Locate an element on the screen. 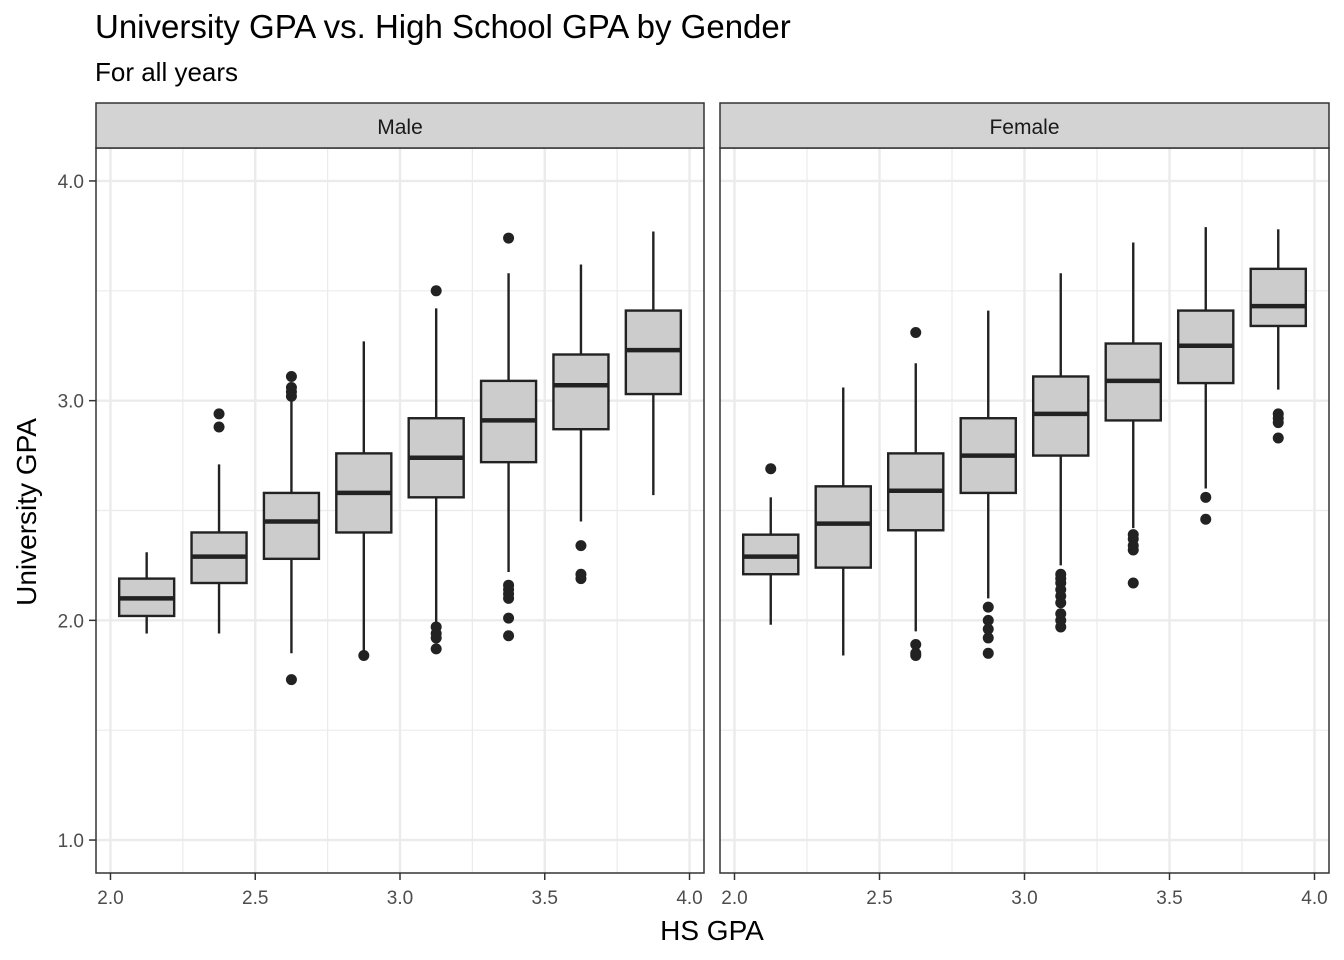 The width and height of the screenshot is (1344, 960). y-tick-label: 2.0 is located at coordinates (71, 621).